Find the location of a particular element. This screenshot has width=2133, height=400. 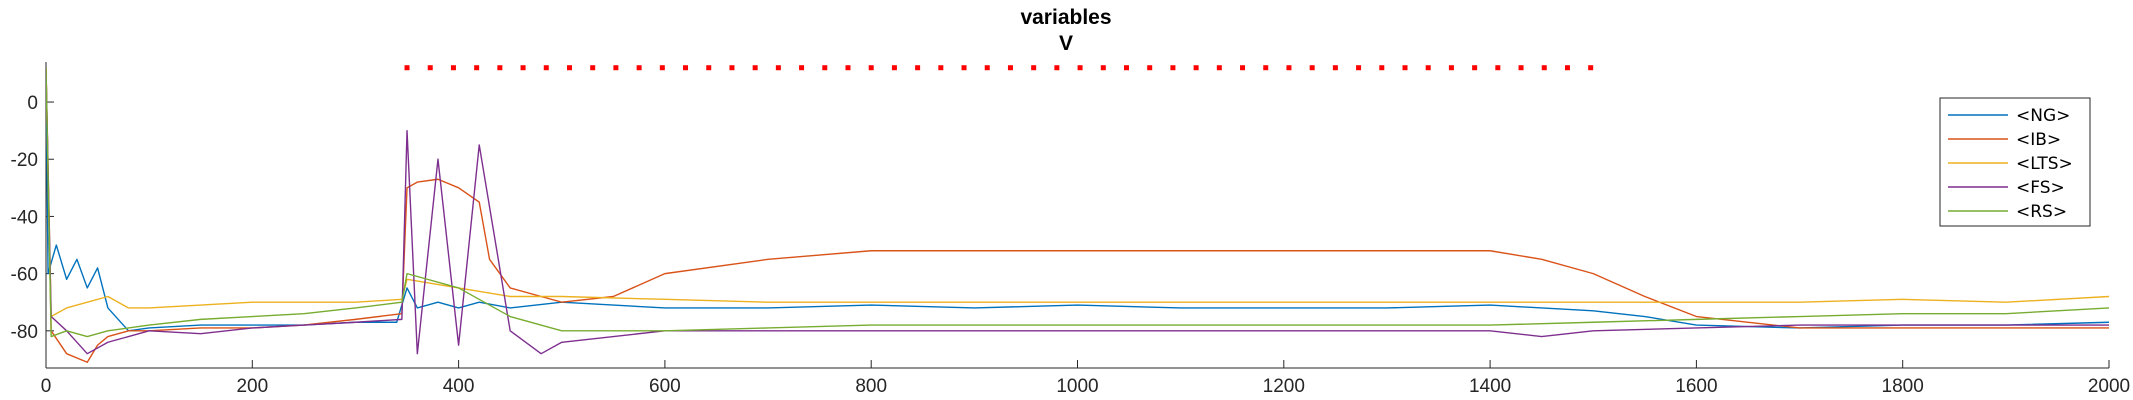

y-tick-label: -60 is located at coordinates (24, 275).